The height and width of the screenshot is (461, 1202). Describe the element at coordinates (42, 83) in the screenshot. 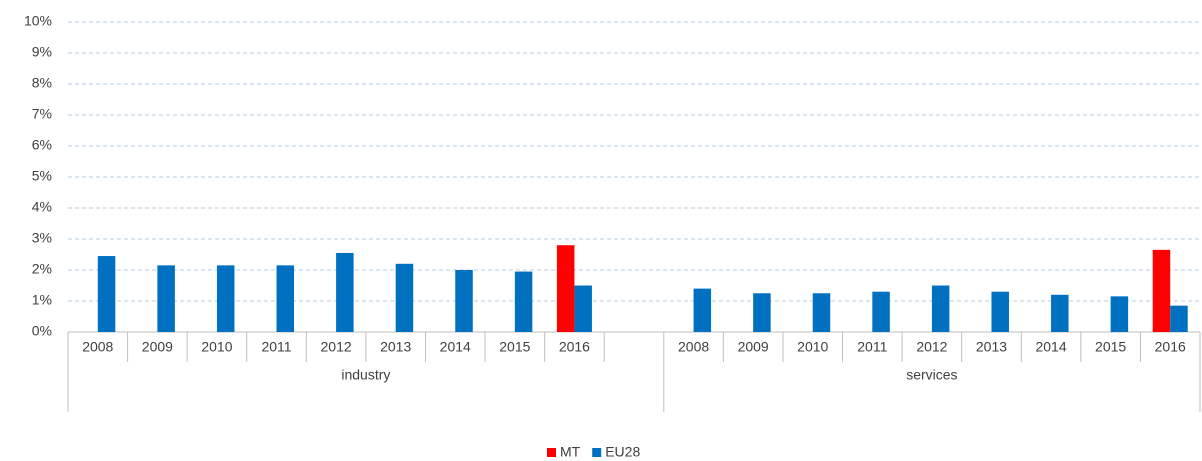

I see `y-tick-label: 8%` at that location.